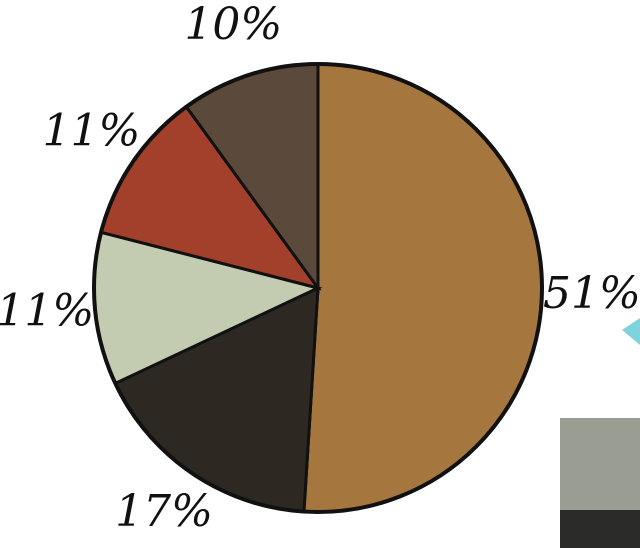  I want to click on data-label: 10%, so click(233, 25).